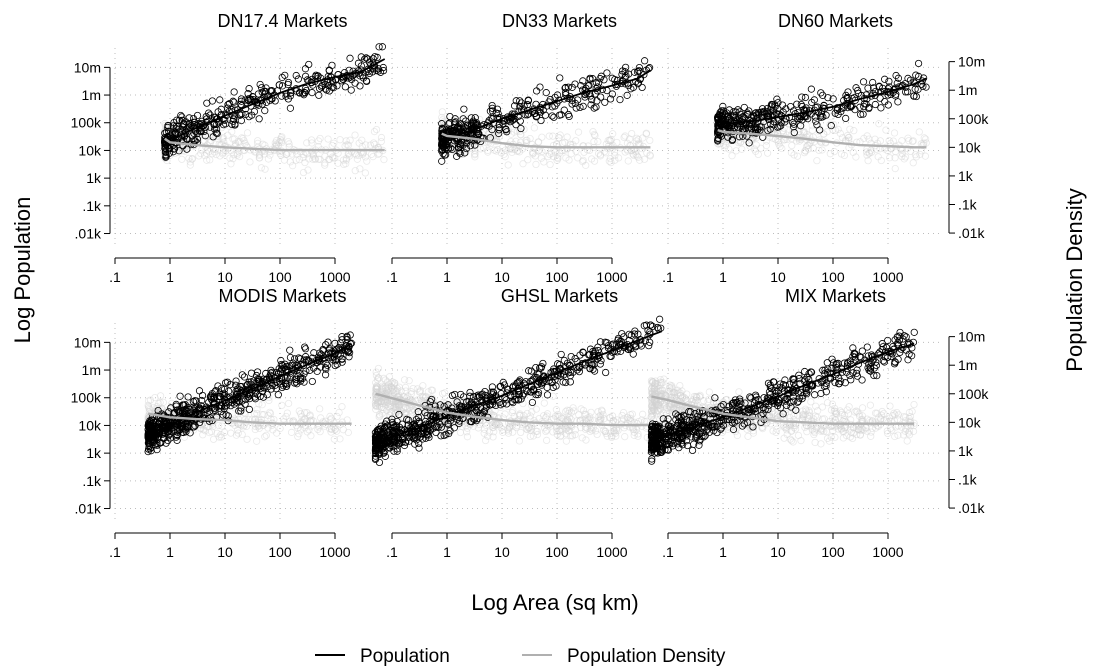  What do you see at coordinates (92, 206) in the screenshot?
I see `y-tick-label-left: .1k` at bounding box center [92, 206].